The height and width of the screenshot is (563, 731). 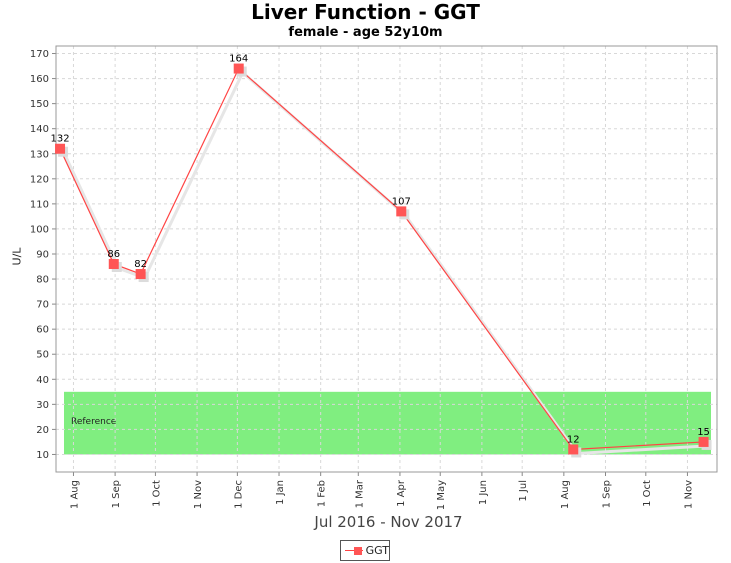 I want to click on y-tick-label: 50, so click(x=42, y=355).